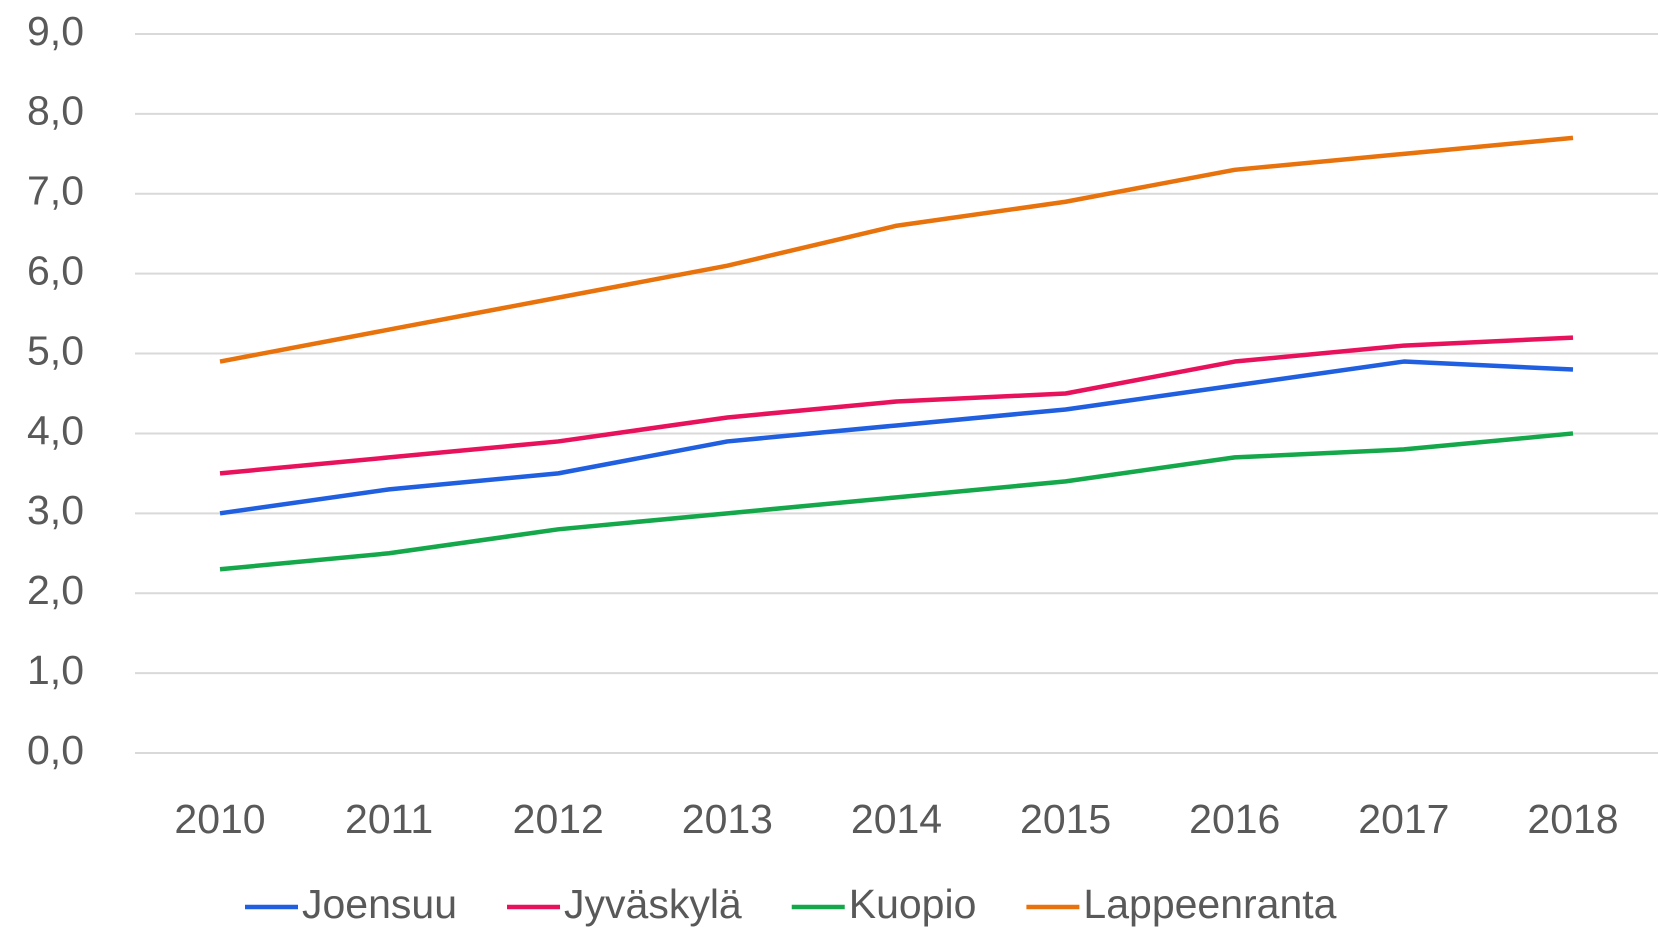  What do you see at coordinates (55, 270) in the screenshot?
I see `y-tick-label: 6,0` at bounding box center [55, 270].